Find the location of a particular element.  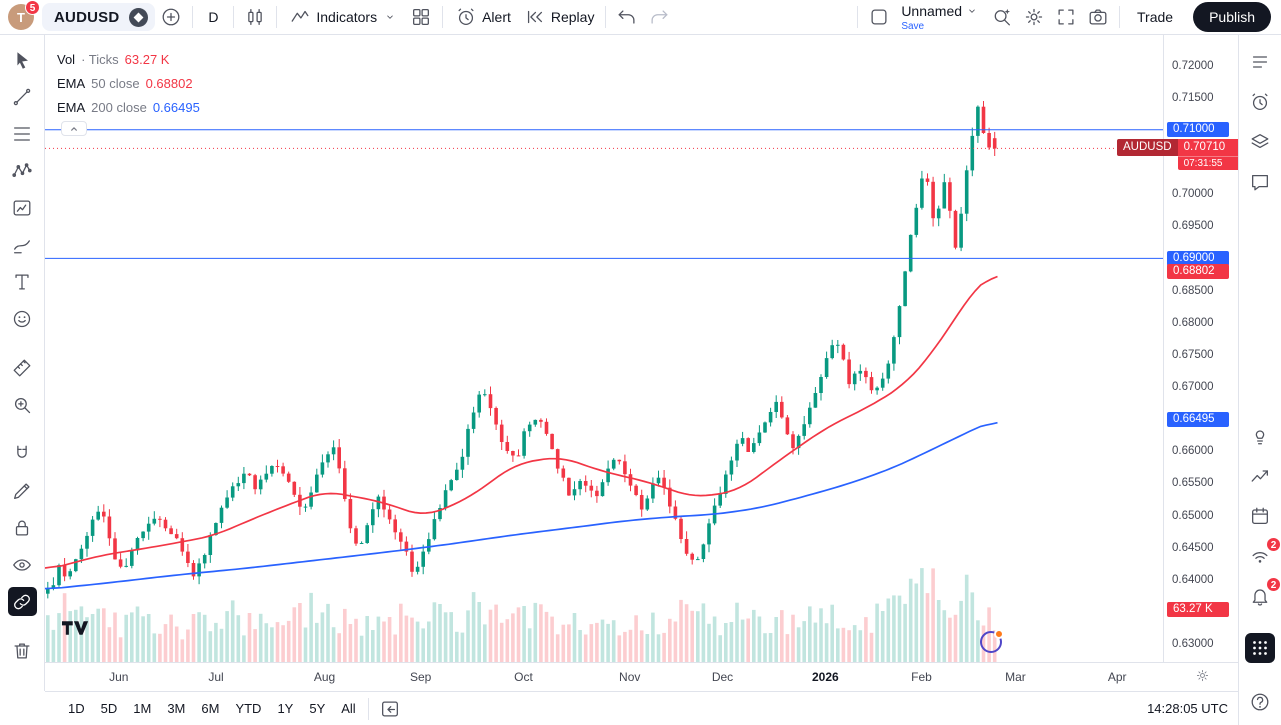

symbol-search-button: AUDUSD is located at coordinates (99, 17).